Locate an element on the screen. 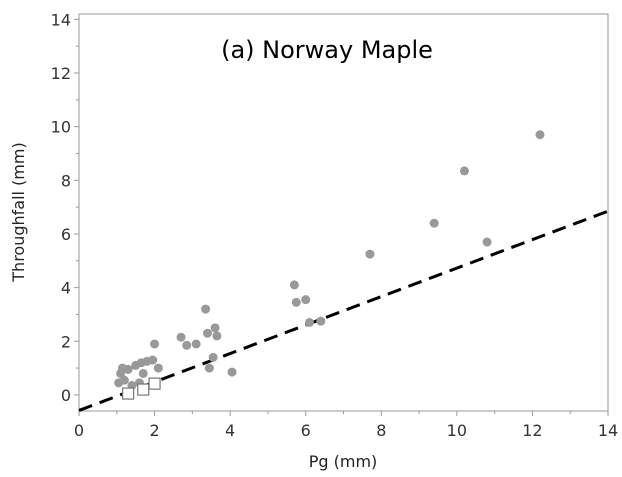  y-tick-label: 10 is located at coordinates (61, 127).